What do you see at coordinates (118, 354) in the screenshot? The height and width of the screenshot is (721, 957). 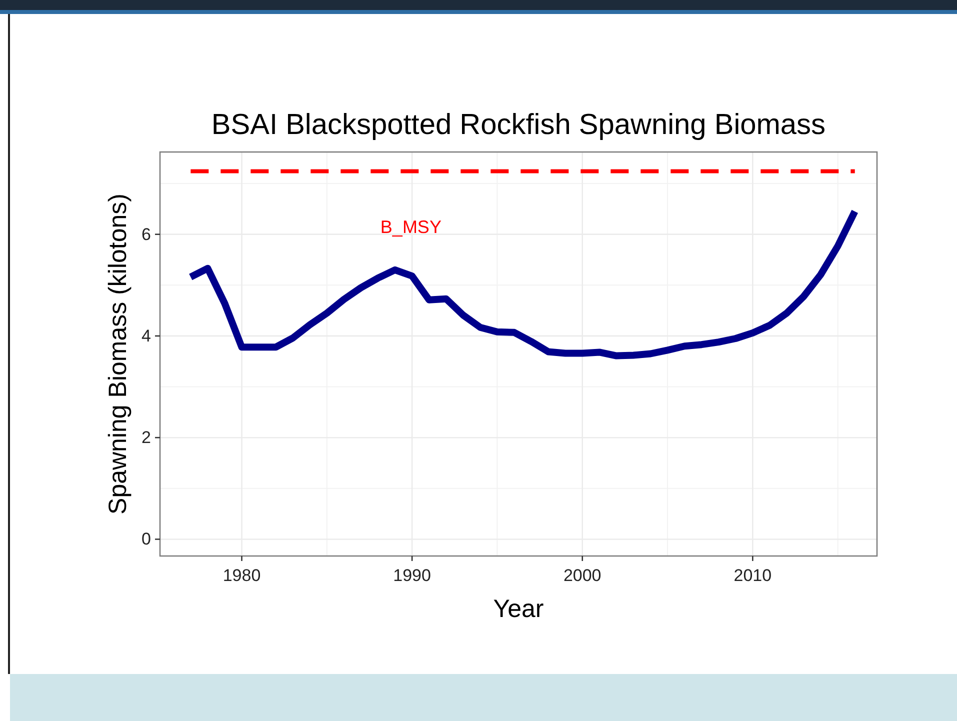 I see `y-axis-title: Spawning Biomass (kilotons)` at bounding box center [118, 354].